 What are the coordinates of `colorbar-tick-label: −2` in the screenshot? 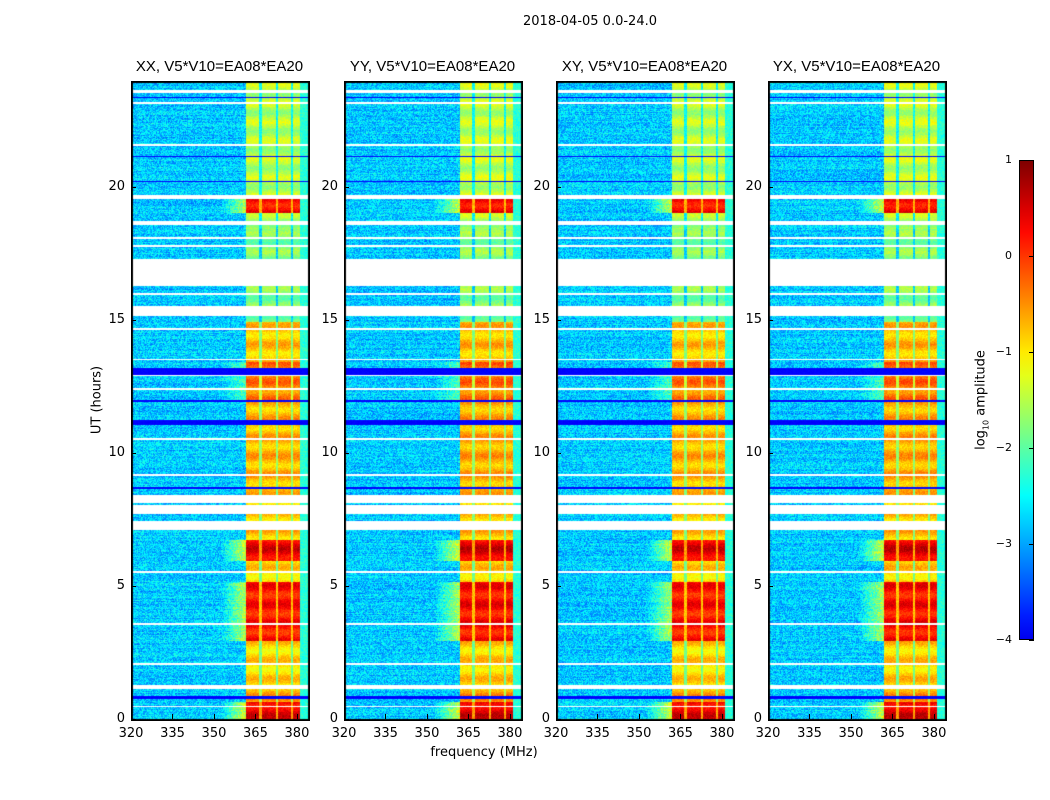 It's located at (1003, 447).